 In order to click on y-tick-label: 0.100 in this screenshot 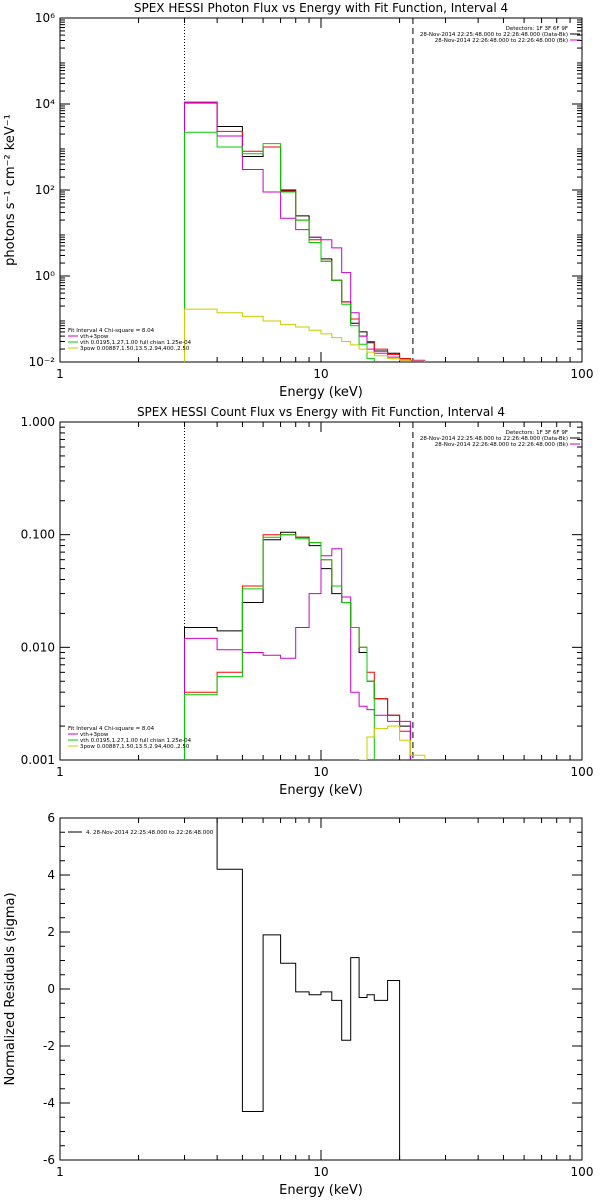, I will do `click(38, 535)`.